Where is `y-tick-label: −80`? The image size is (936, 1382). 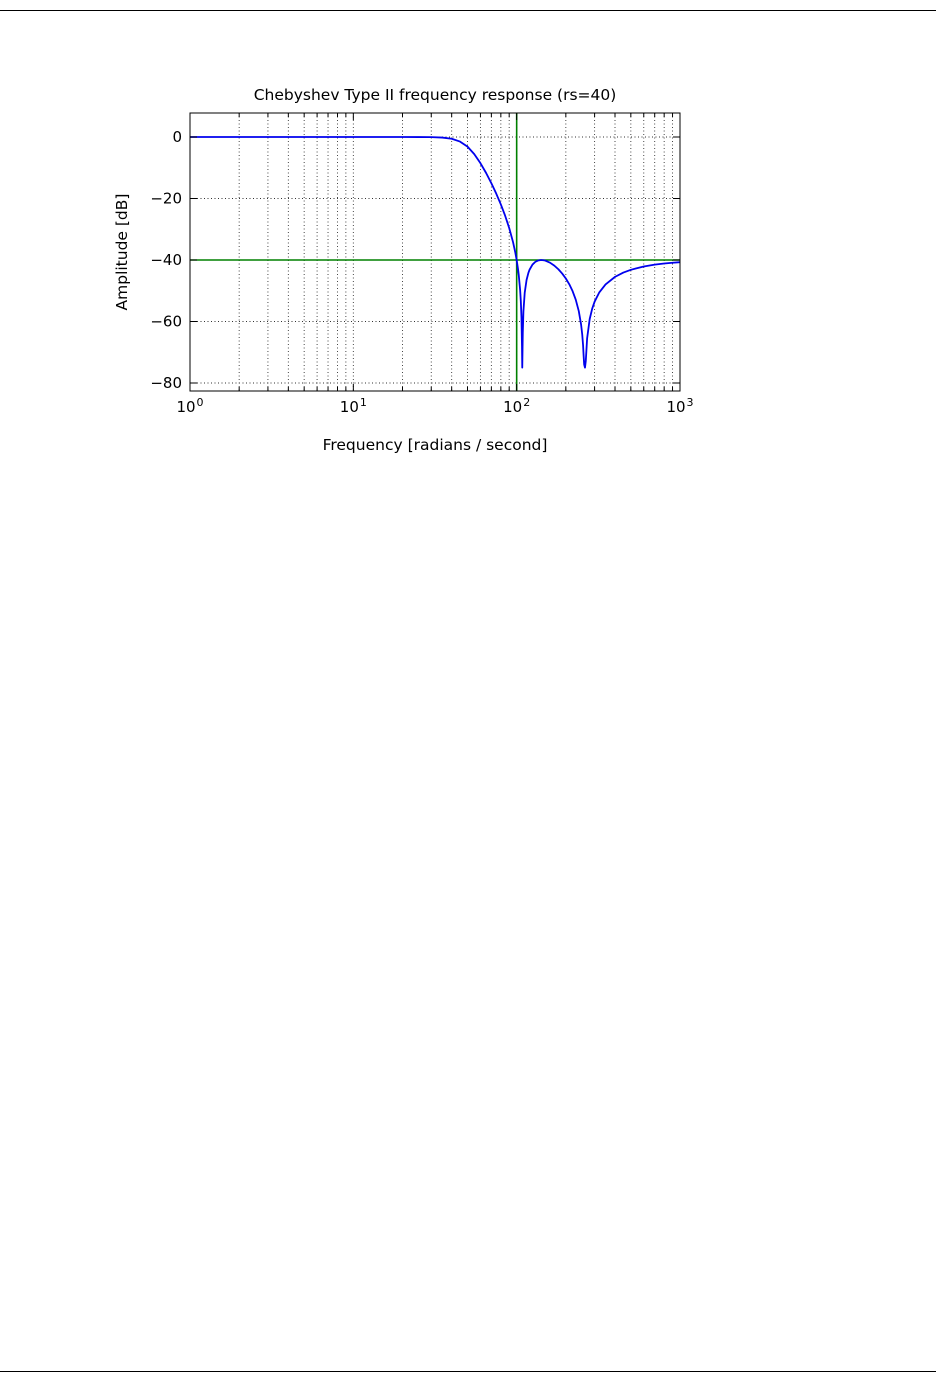 y-tick-label: −80 is located at coordinates (166, 383).